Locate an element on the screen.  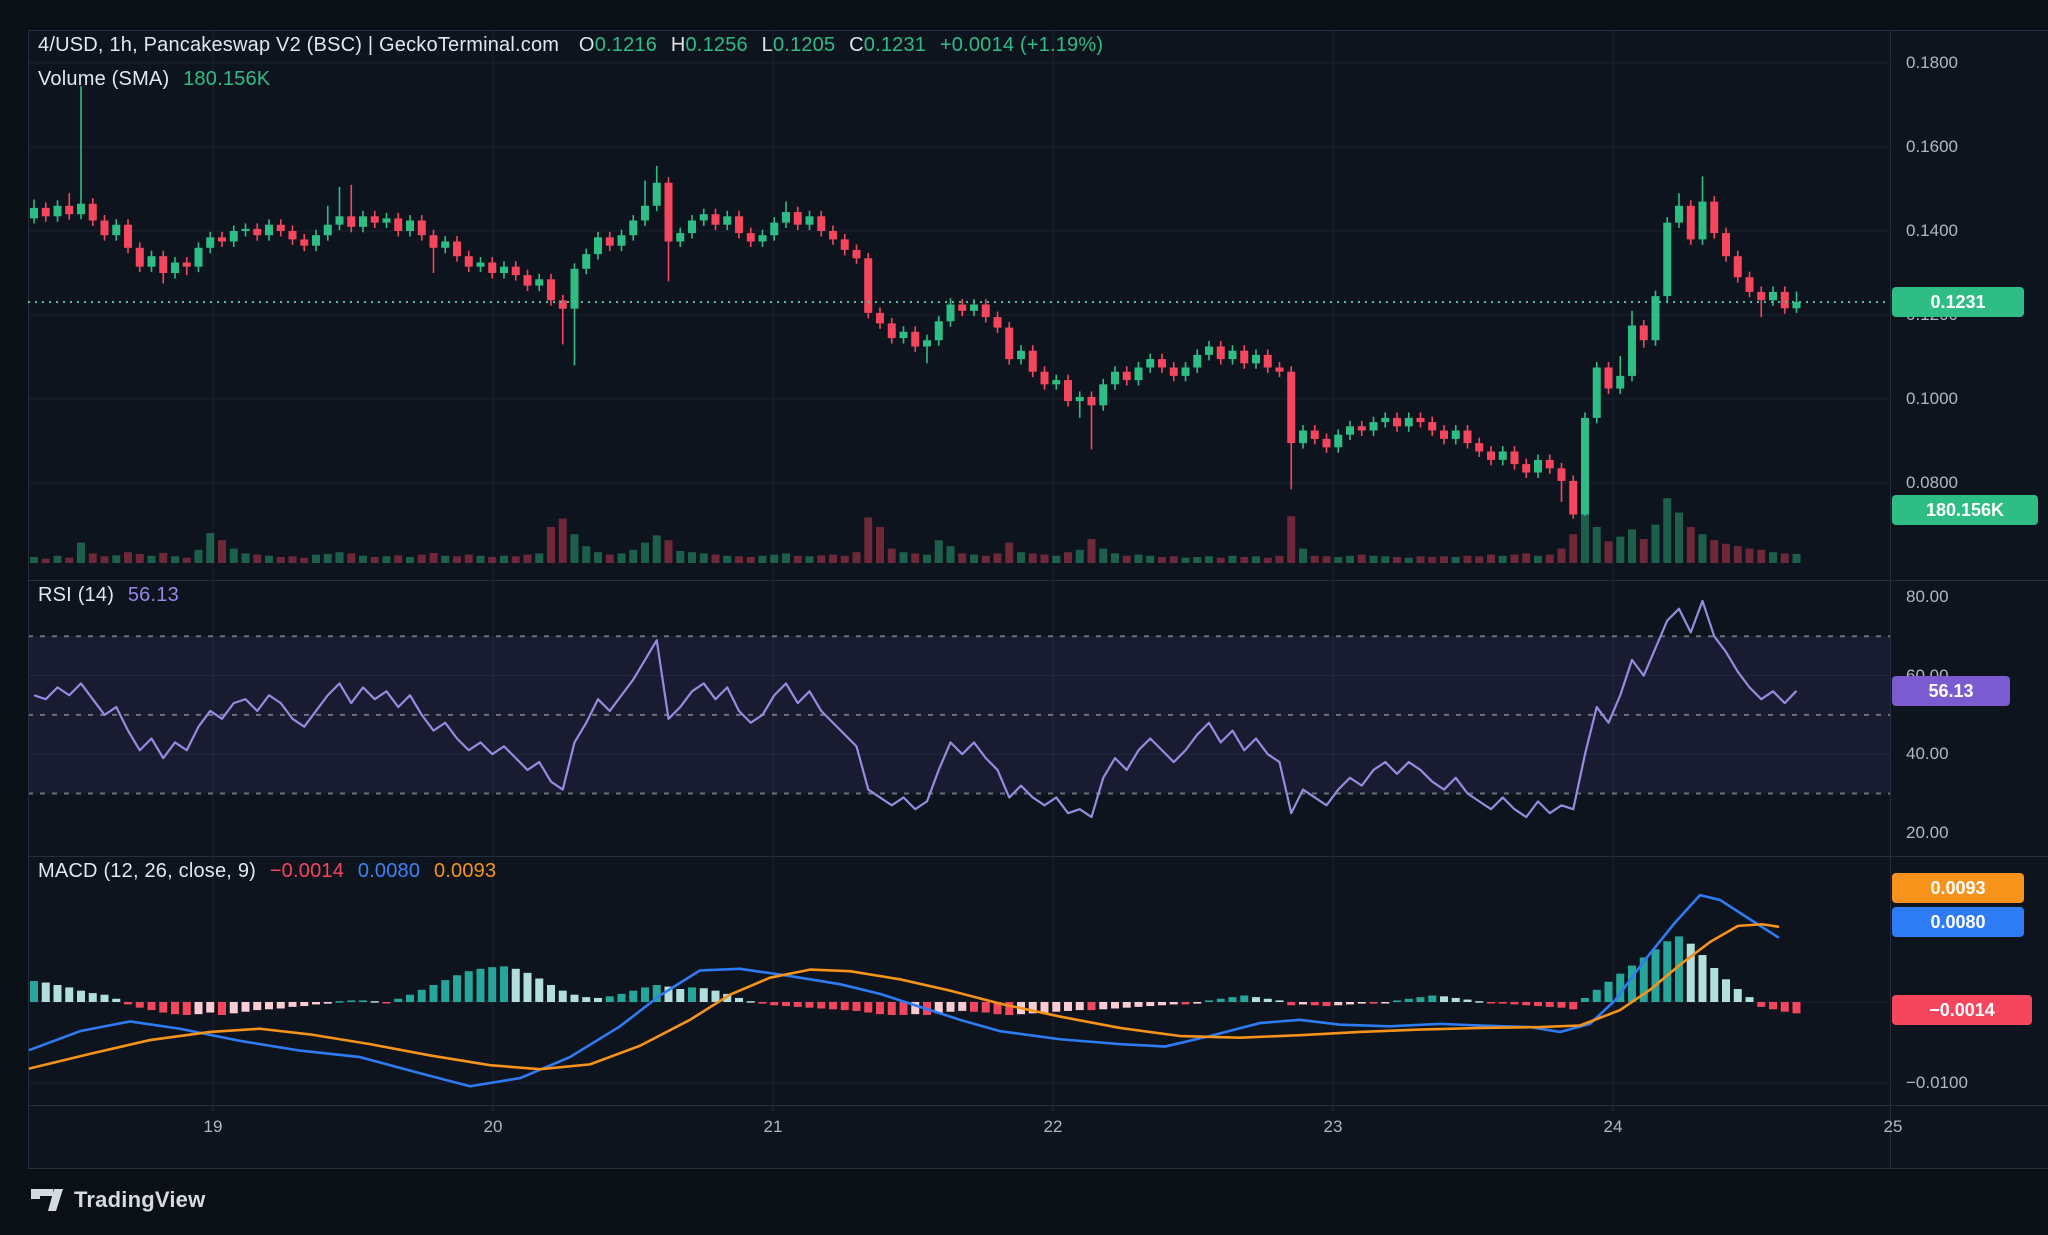
rsi-badge: 56.13 is located at coordinates (1951, 691).